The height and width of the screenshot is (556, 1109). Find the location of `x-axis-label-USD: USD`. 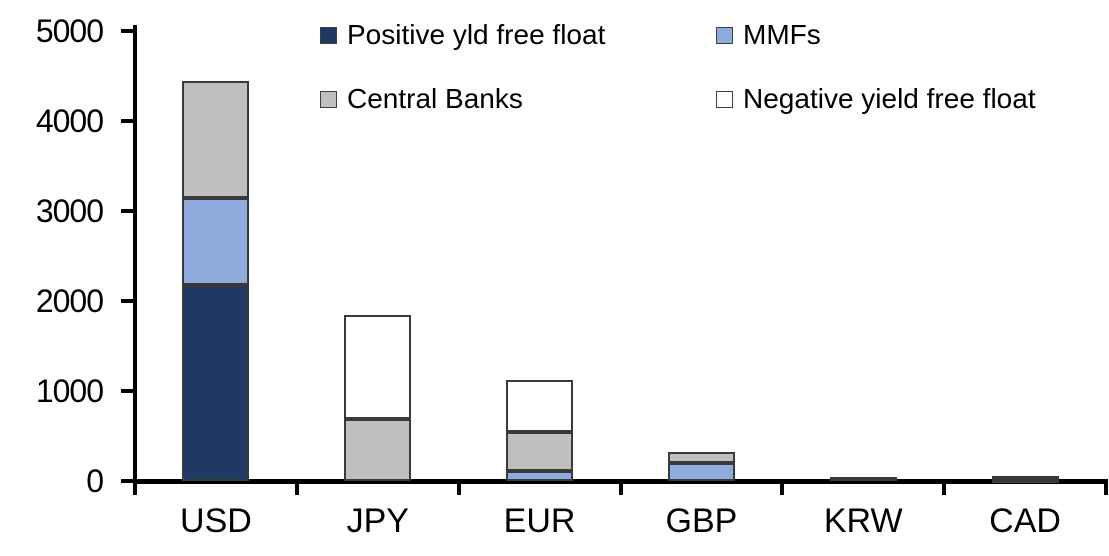

x-axis-label-USD: USD is located at coordinates (216, 521).